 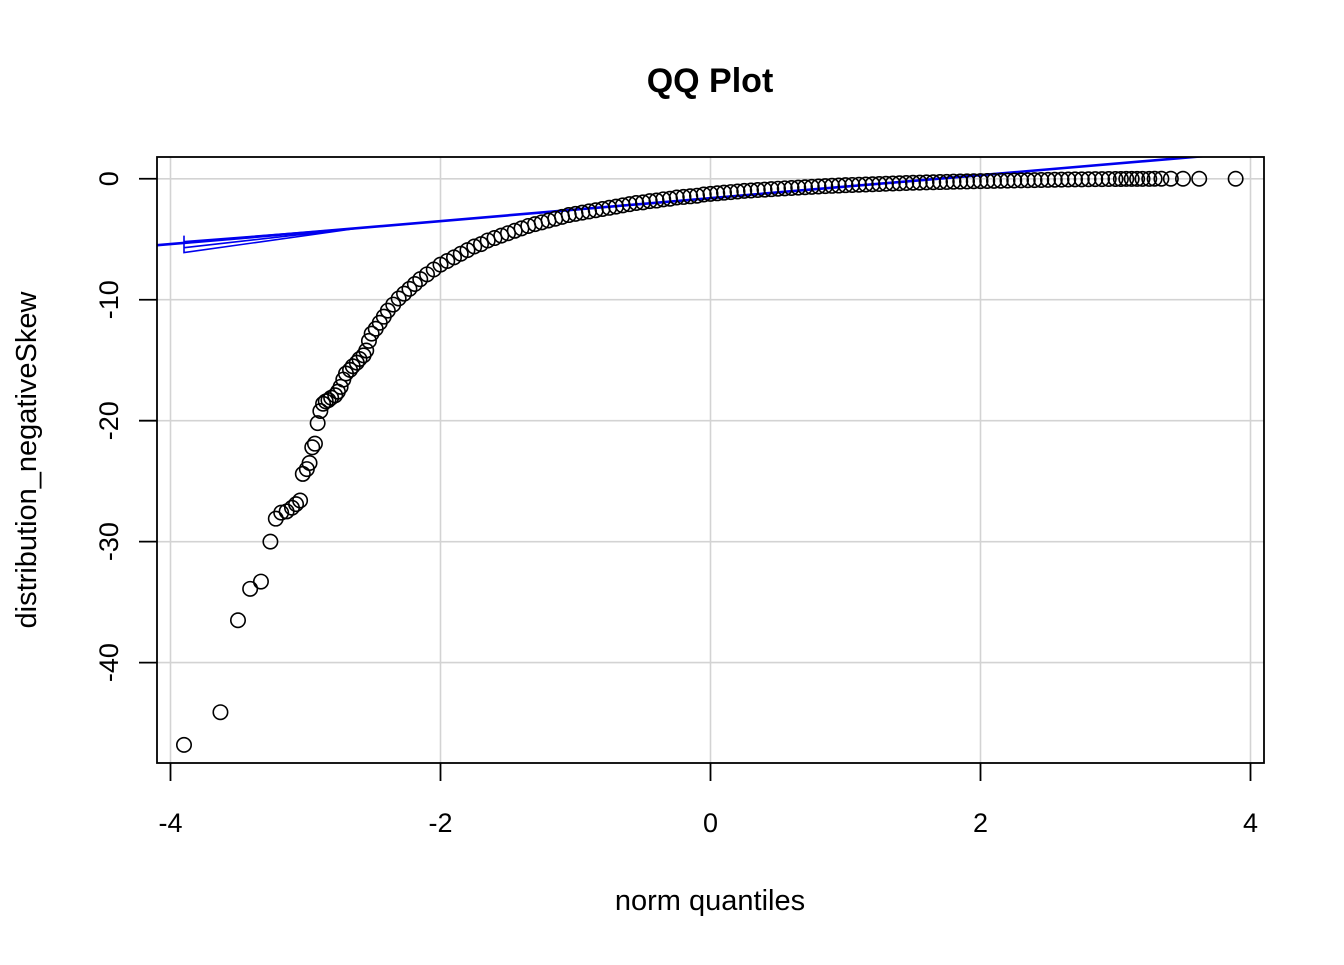 What do you see at coordinates (1250, 823) in the screenshot?
I see `x-tick-label: 4` at bounding box center [1250, 823].